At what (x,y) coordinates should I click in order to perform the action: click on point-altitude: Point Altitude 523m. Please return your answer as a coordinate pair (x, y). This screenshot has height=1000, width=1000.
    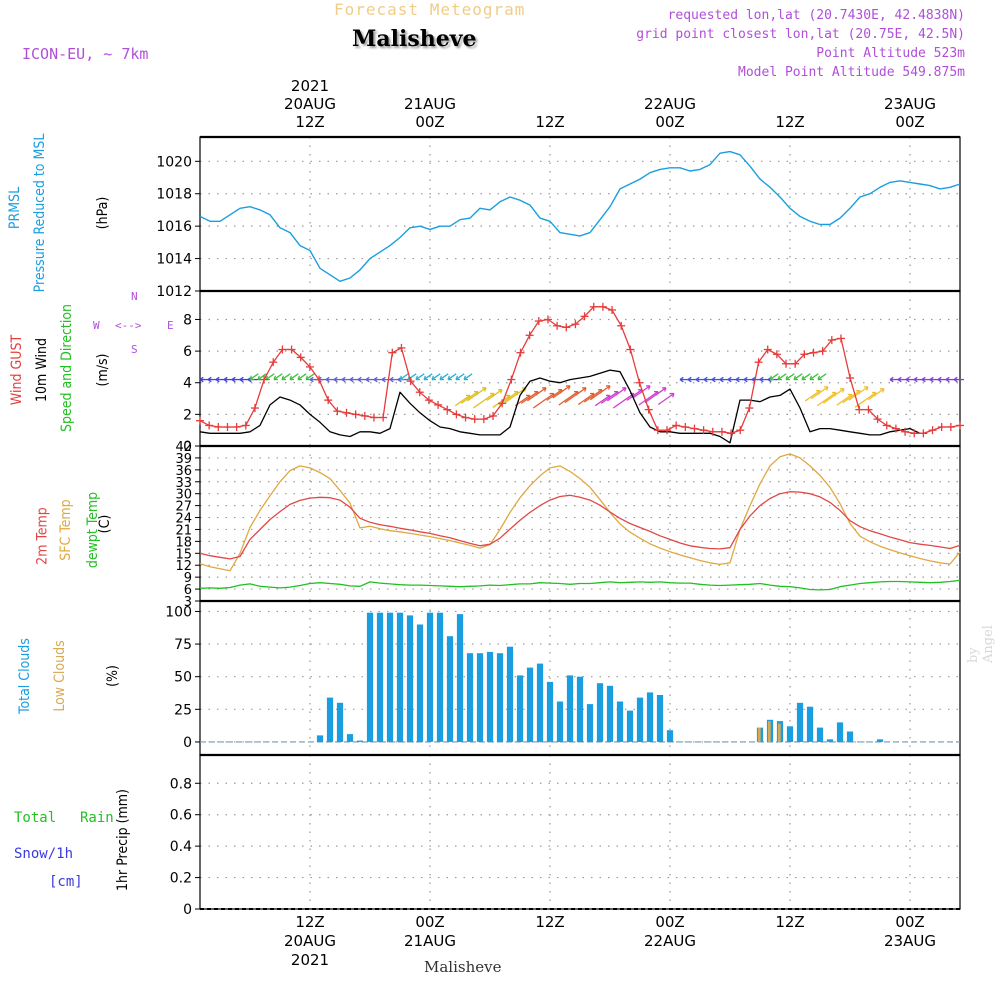
    Looking at the image, I should click on (890, 53).